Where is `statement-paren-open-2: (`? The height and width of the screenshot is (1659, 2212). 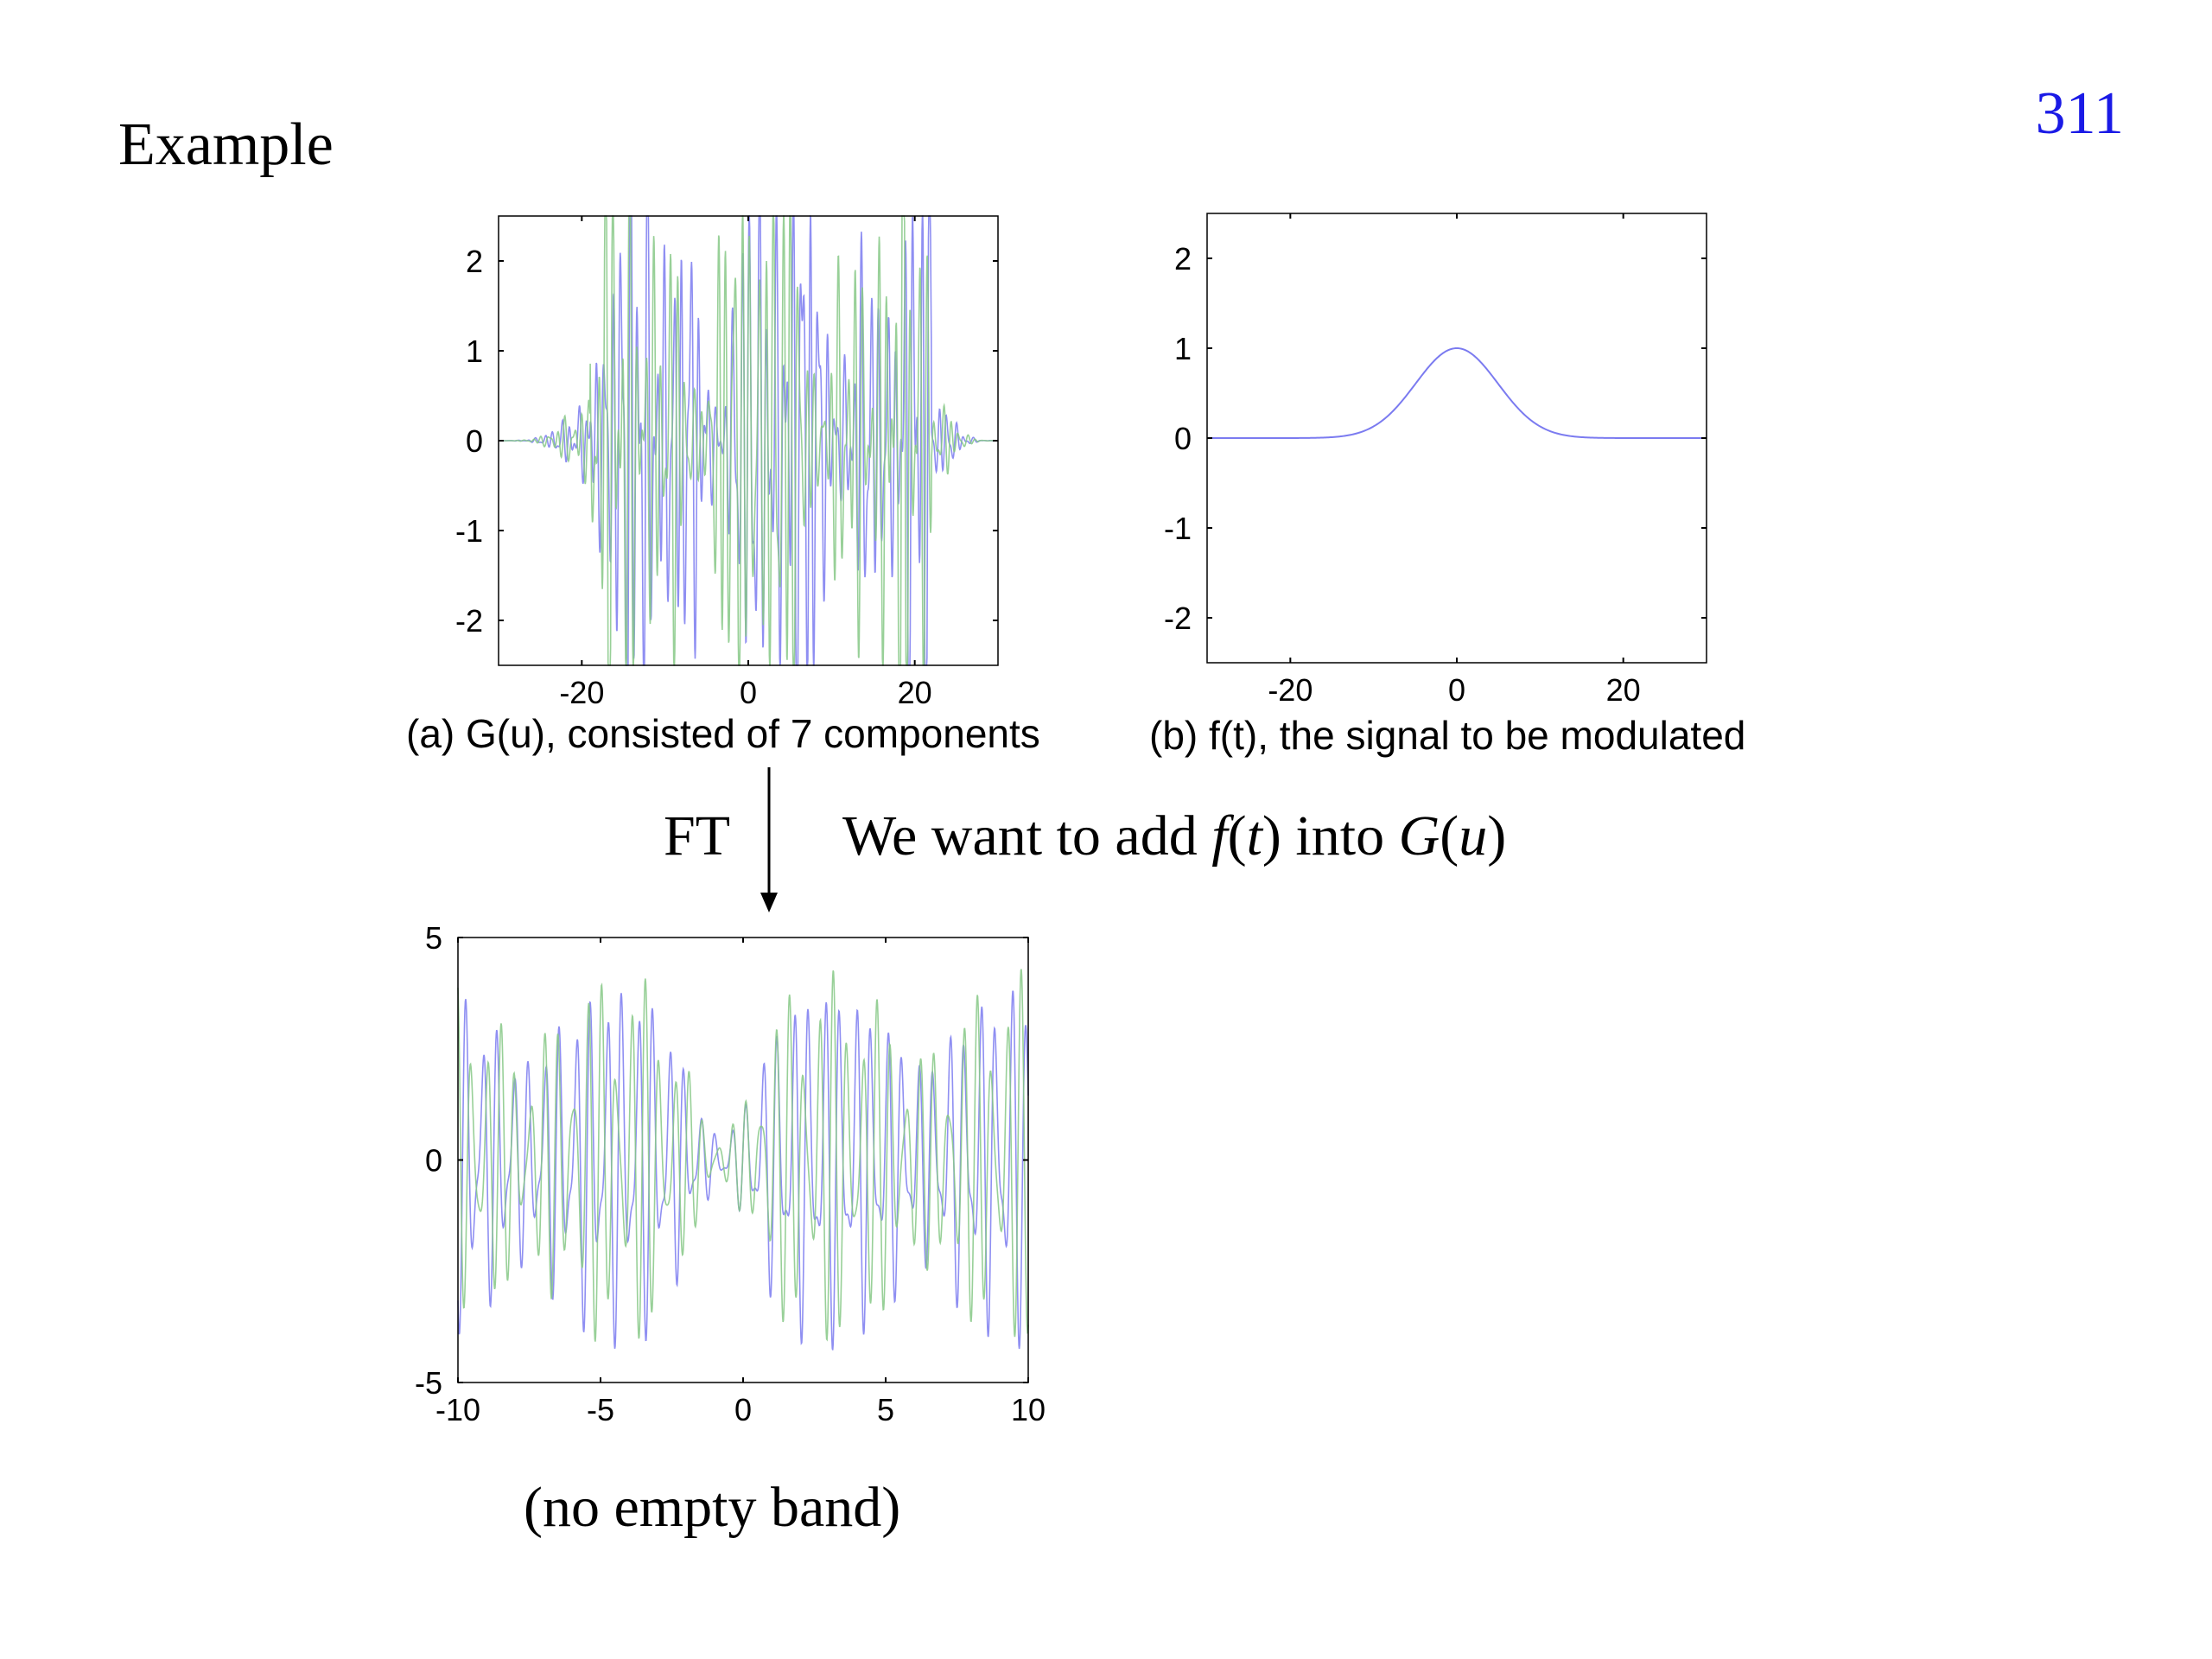
statement-paren-open-2: ( is located at coordinates (1449, 836).